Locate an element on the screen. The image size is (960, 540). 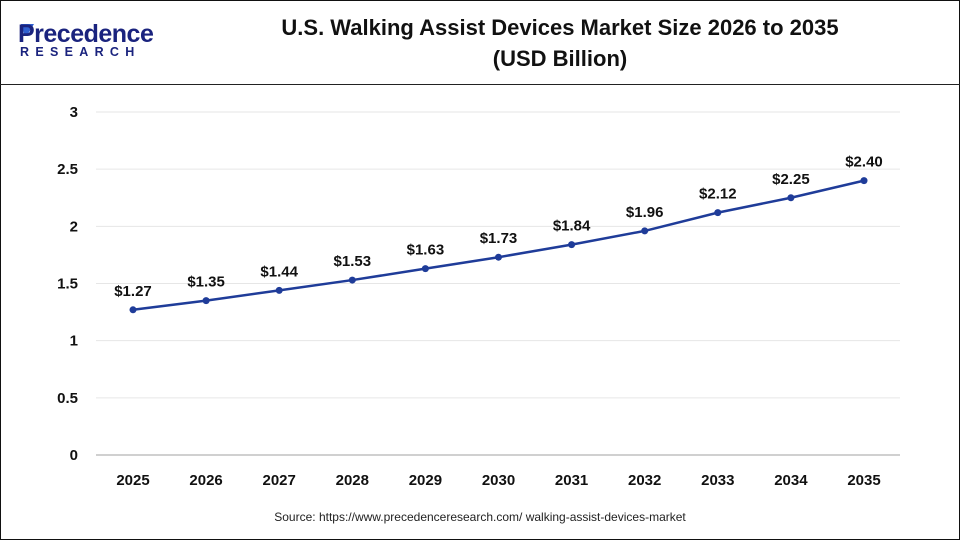
y-tick-label: 0.5 is located at coordinates (67, 398).